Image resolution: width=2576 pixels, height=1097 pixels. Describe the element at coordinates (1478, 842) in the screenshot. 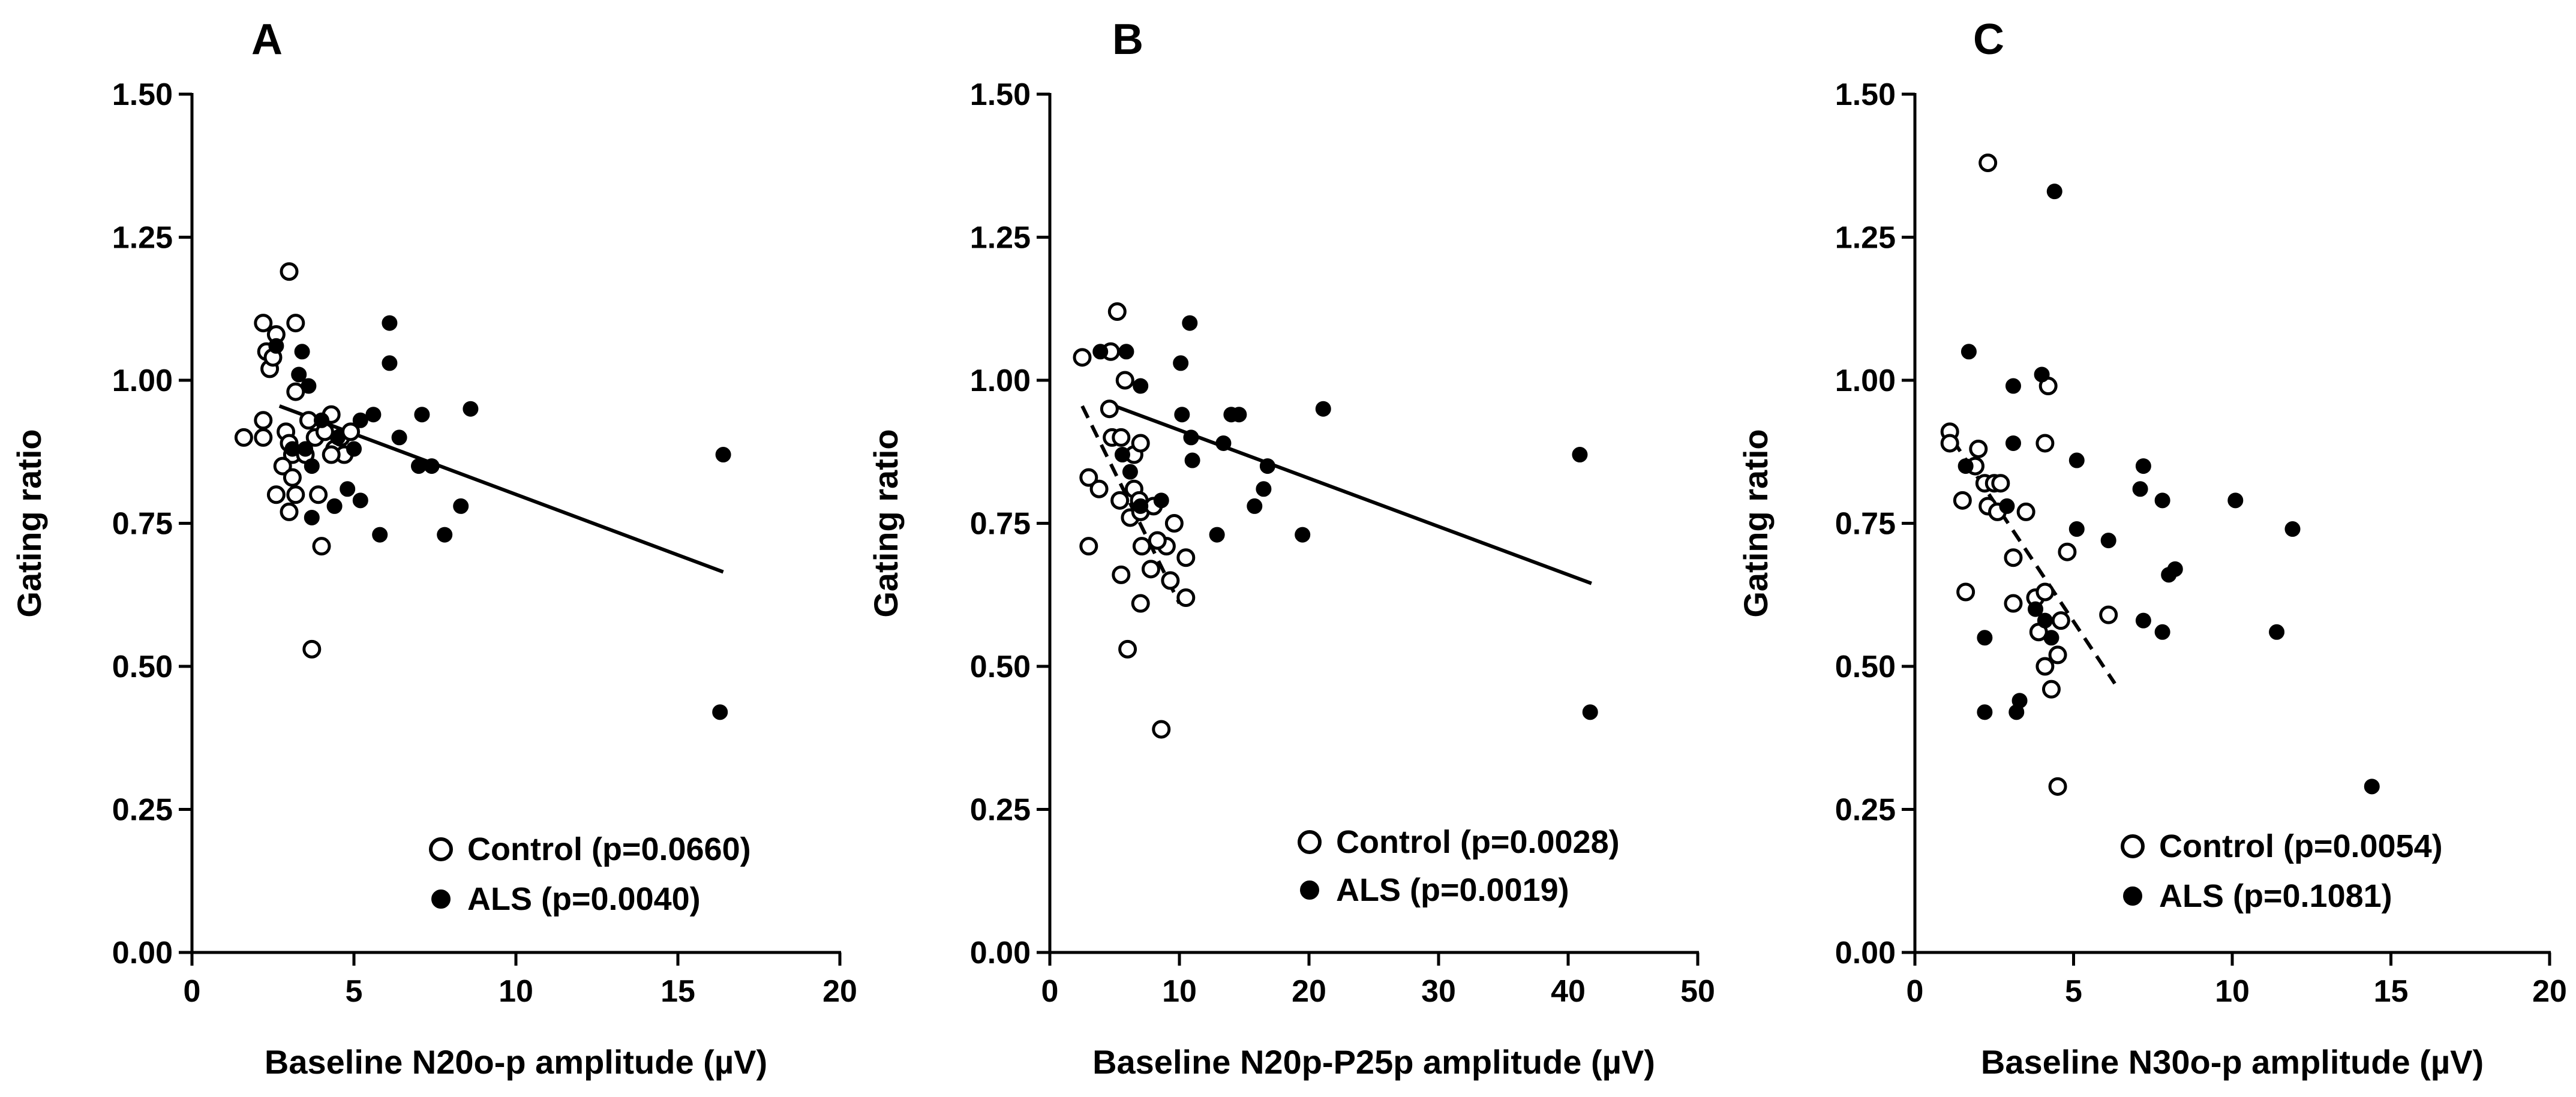

I see `legend-label-control: Control (p=0.0028)` at that location.